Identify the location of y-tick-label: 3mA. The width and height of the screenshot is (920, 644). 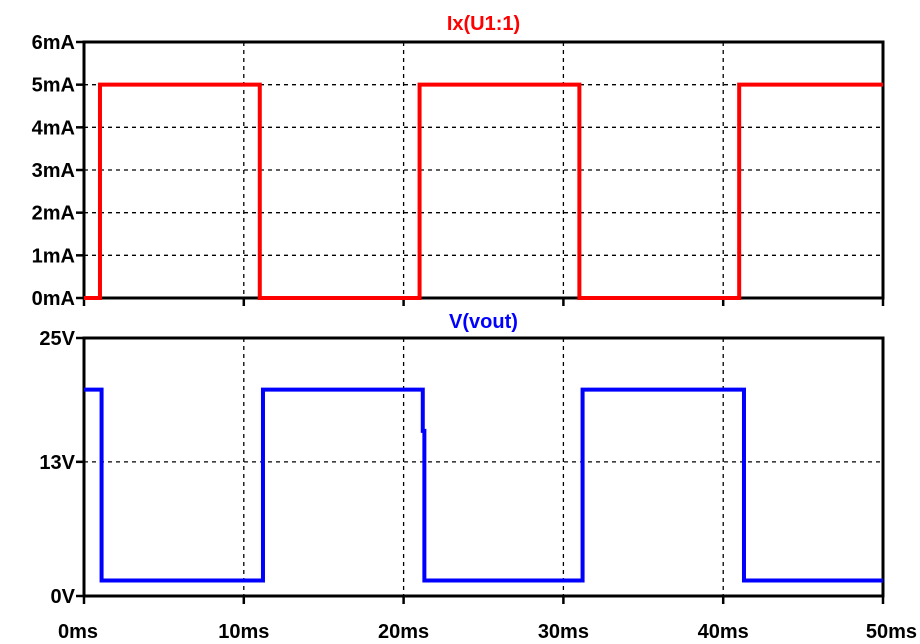
(53, 171).